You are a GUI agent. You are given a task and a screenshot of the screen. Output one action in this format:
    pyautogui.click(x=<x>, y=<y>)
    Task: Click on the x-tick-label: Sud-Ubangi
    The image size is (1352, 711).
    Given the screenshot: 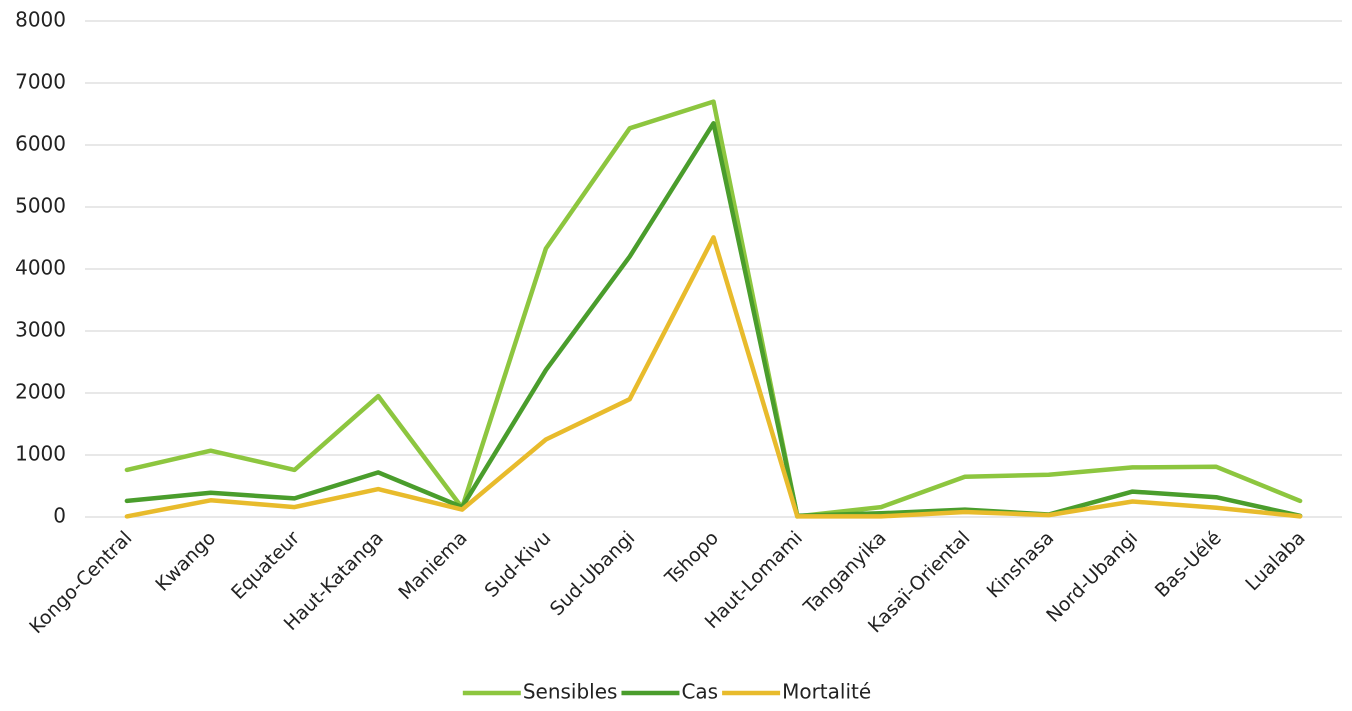 What is the action you would take?
    pyautogui.click(x=592, y=573)
    